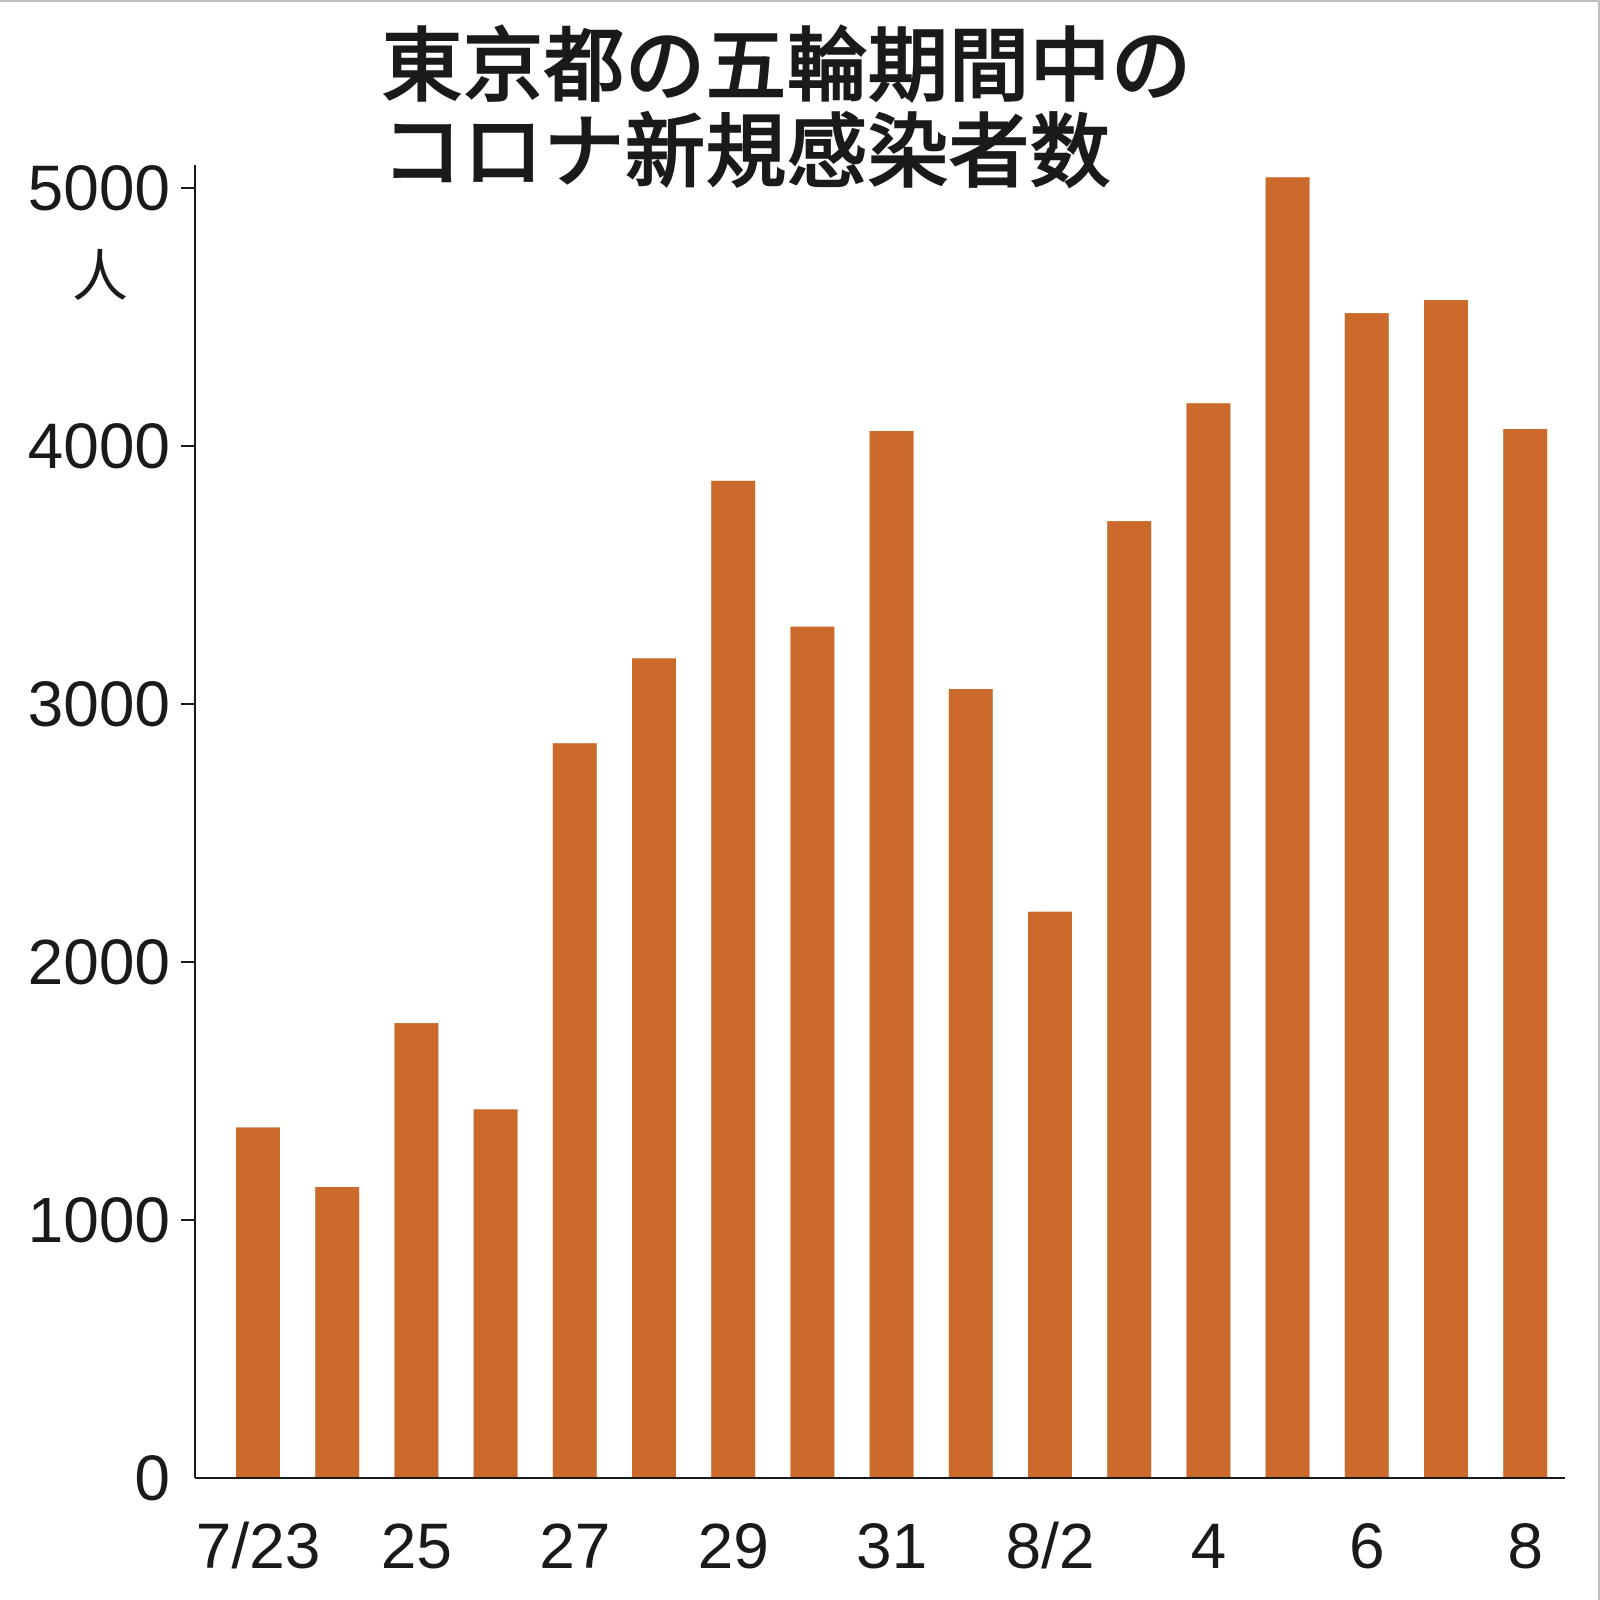 The width and height of the screenshot is (1600, 1600). What do you see at coordinates (258, 1546) in the screenshot?
I see `x-tick-label: 7/23` at bounding box center [258, 1546].